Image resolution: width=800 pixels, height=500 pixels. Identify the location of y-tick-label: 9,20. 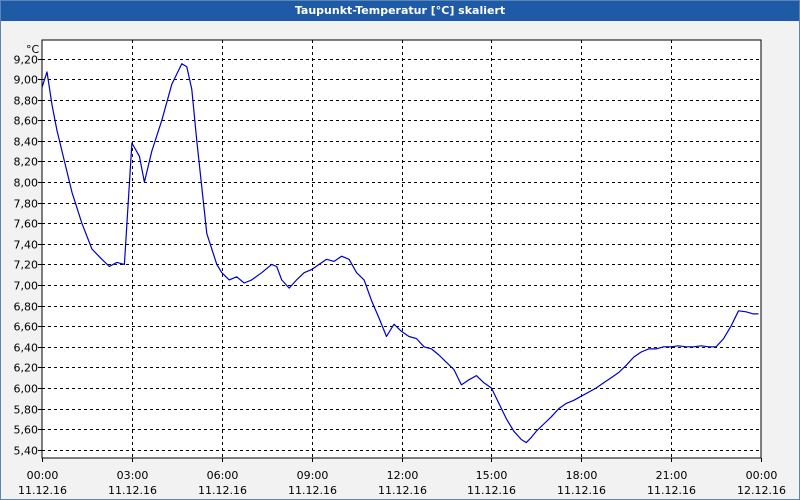
(26, 60).